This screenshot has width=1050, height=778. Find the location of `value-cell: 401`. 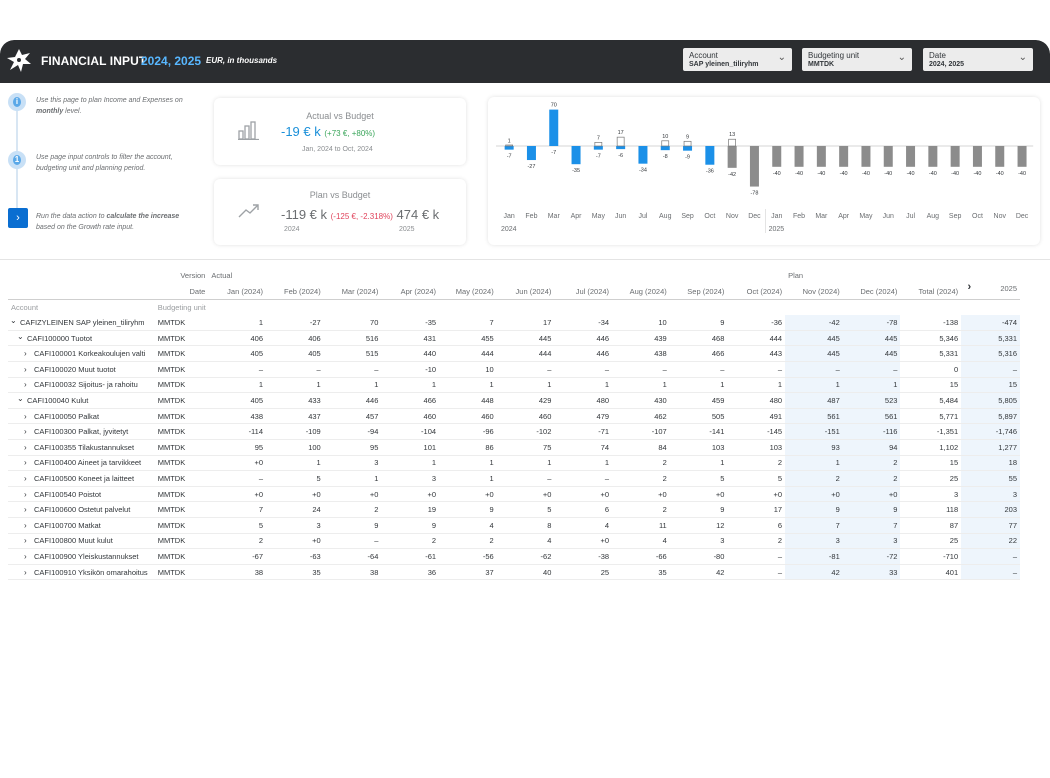

value-cell: 401 is located at coordinates (931, 572).